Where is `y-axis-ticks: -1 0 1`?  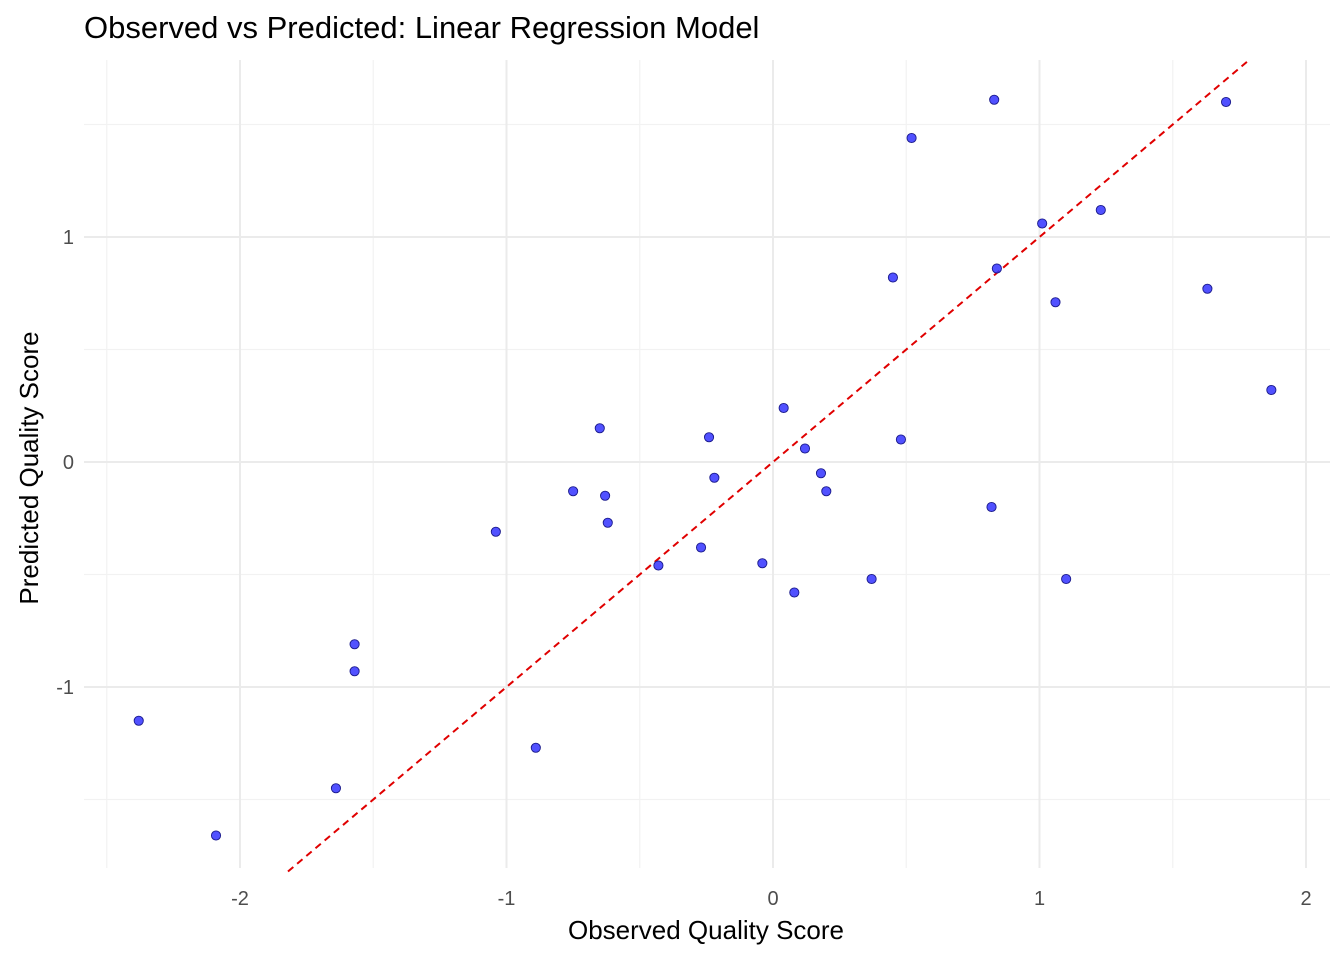 y-axis-ticks: -1 0 1 is located at coordinates (65, 463).